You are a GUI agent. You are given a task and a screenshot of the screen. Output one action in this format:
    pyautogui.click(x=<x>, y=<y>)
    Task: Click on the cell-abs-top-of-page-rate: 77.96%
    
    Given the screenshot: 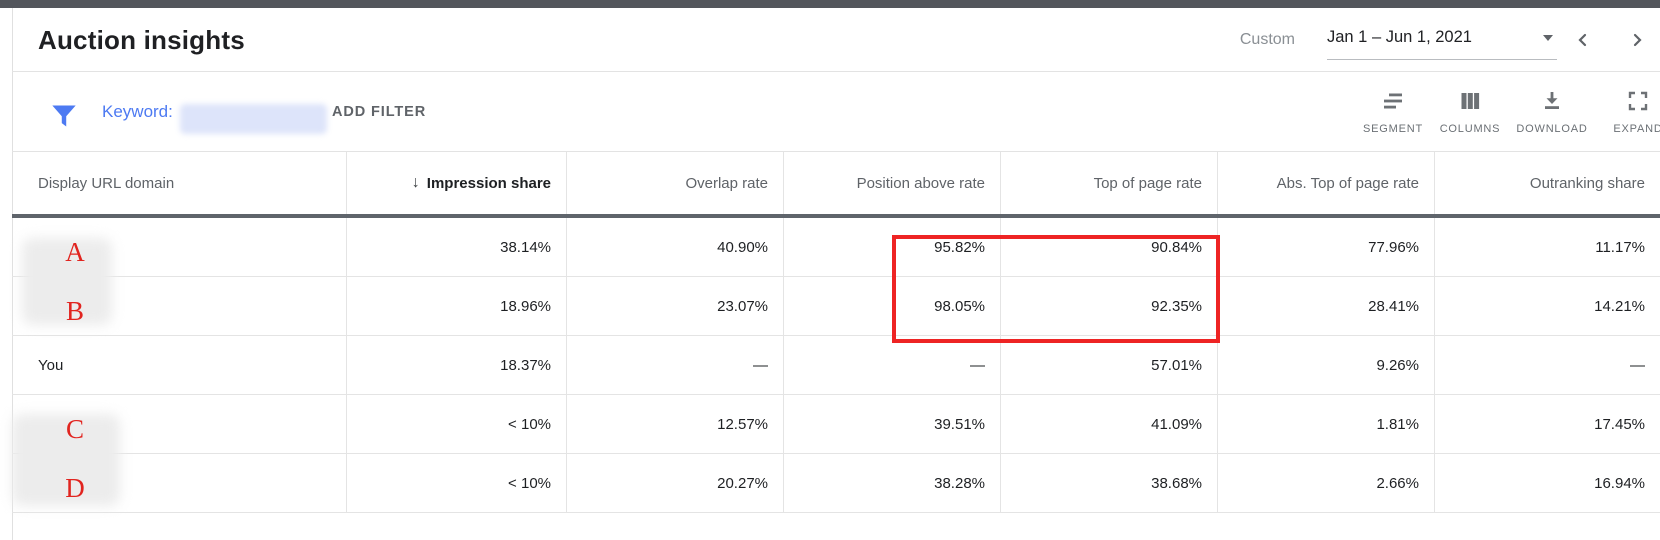 What is the action you would take?
    pyautogui.click(x=1325, y=247)
    